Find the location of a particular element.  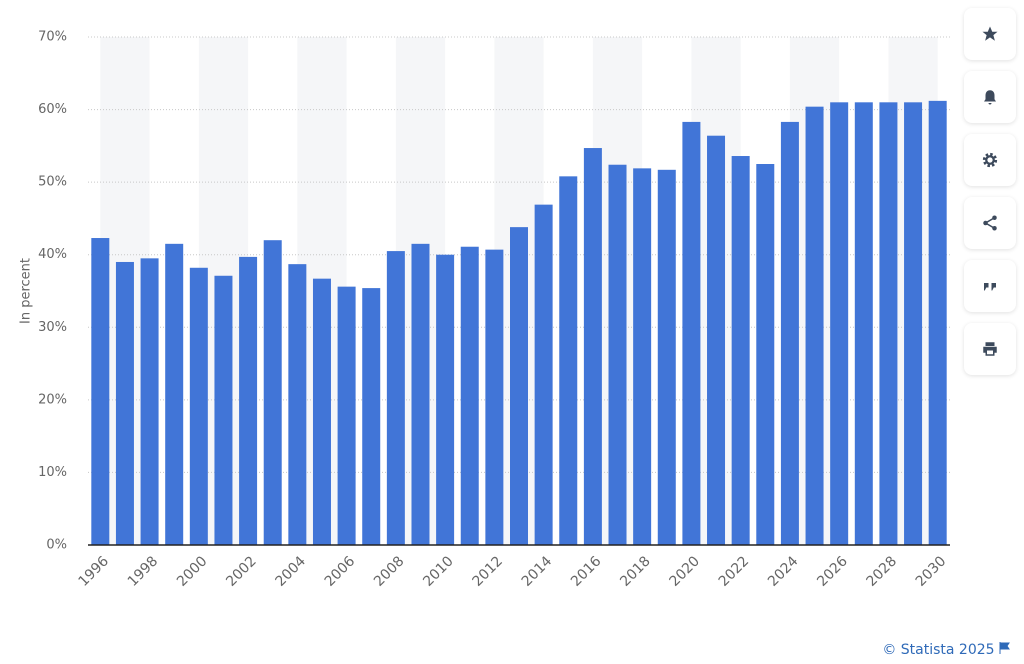

x-tick-label: 2024 is located at coordinates (783, 571).